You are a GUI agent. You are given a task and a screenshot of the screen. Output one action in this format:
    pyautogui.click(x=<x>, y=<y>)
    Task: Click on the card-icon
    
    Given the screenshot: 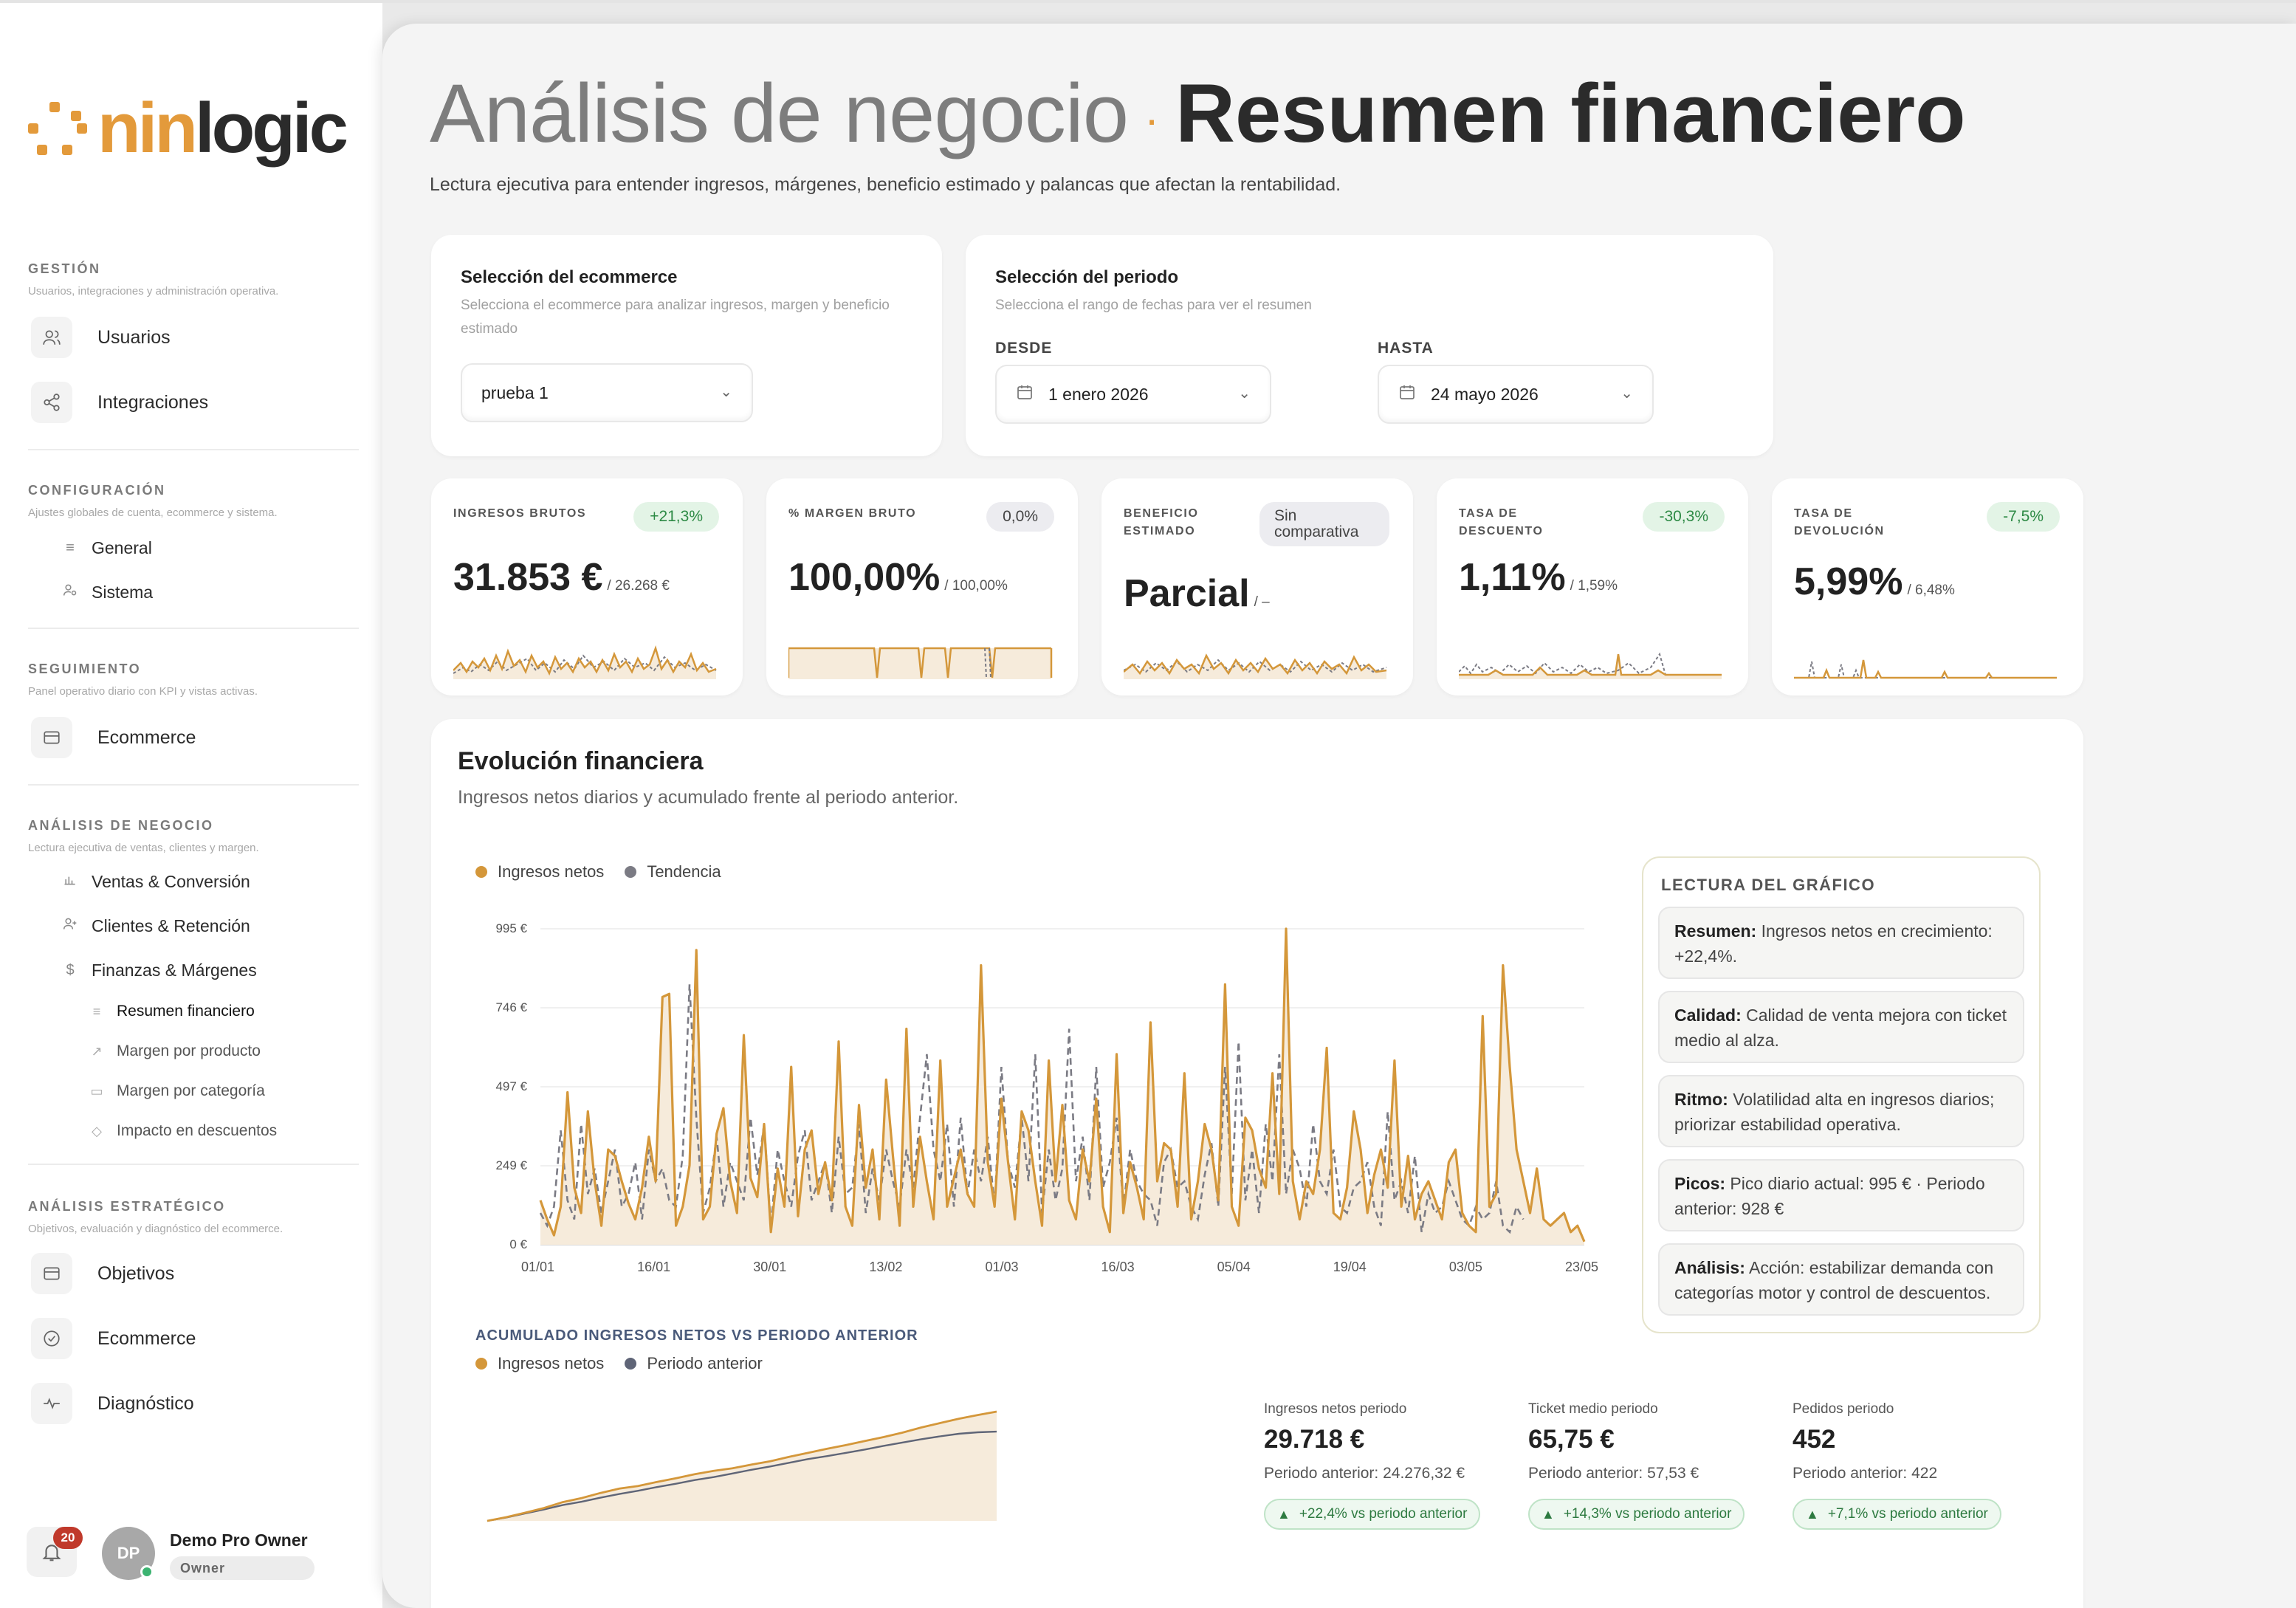 What is the action you would take?
    pyautogui.click(x=52, y=738)
    